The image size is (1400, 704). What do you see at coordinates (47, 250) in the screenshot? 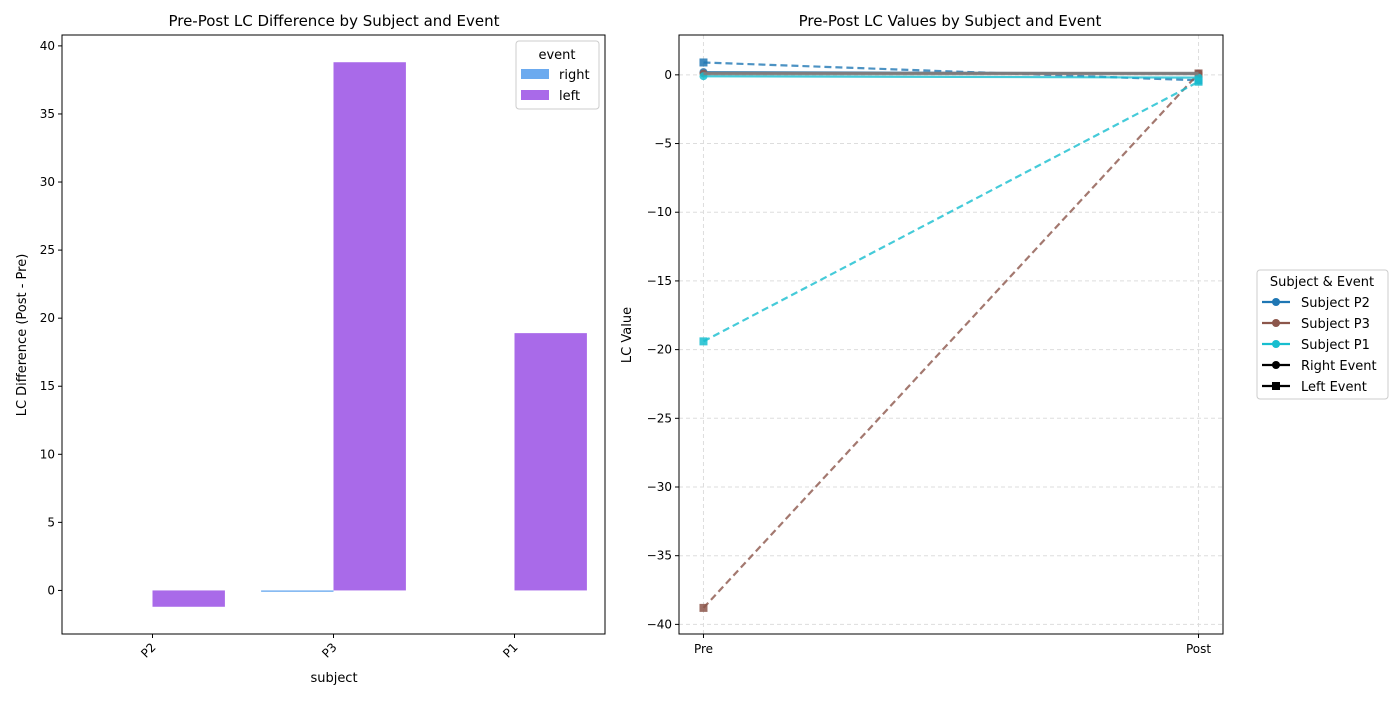
I see `bar-y-tick-label: 25` at bounding box center [47, 250].